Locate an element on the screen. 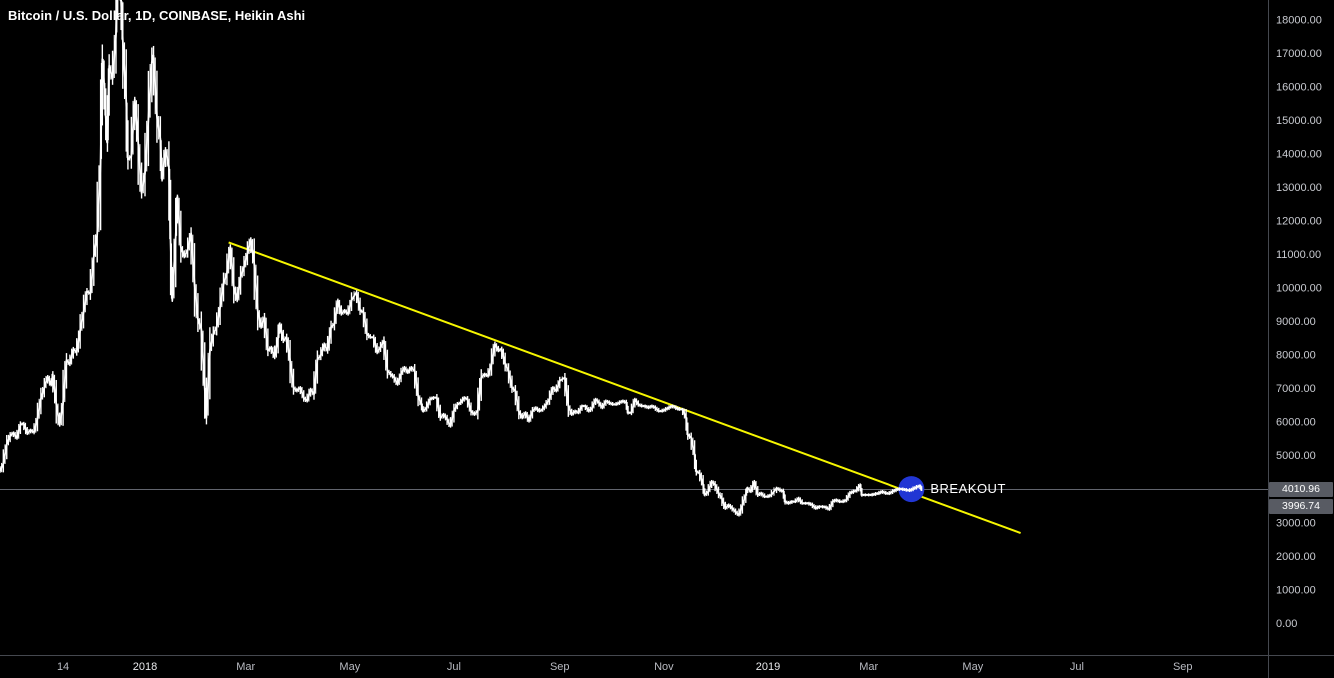 This screenshot has height=678, width=1334. price-axis-label: 12000.00 is located at coordinates (1299, 222).